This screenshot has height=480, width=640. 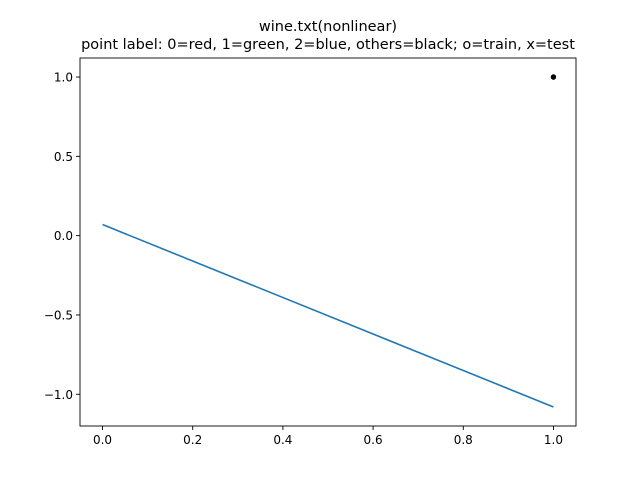 What do you see at coordinates (63, 157) in the screenshot?
I see `y-tick-label: 0.5` at bounding box center [63, 157].